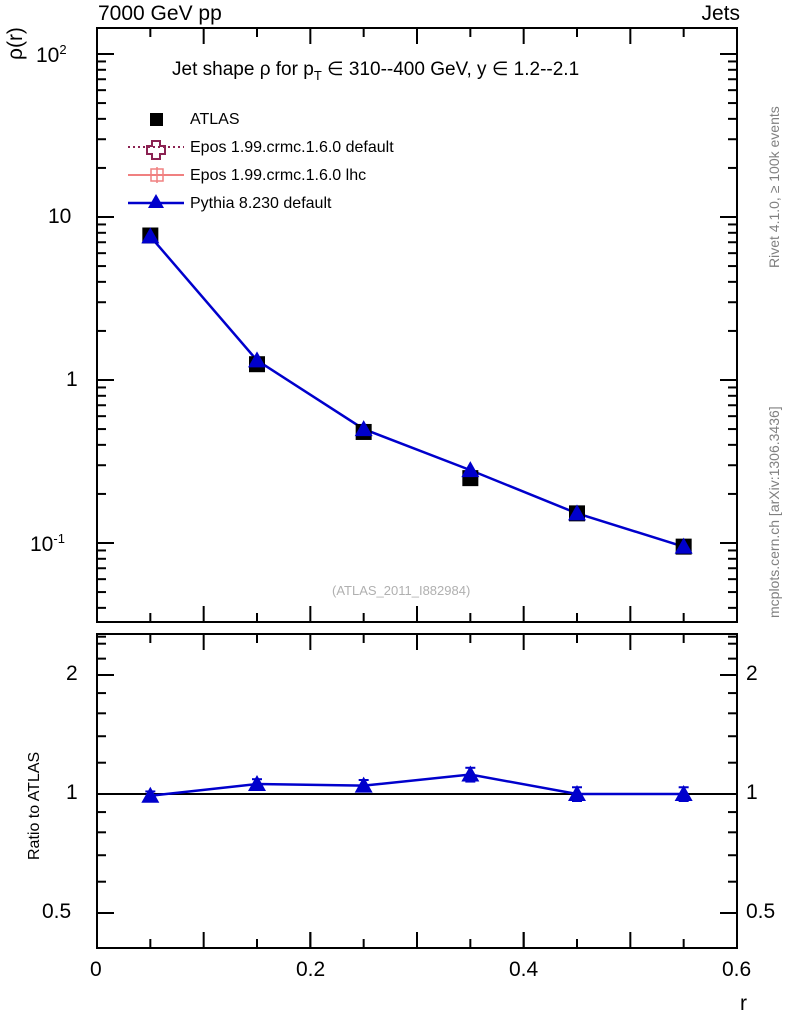 The image size is (786, 1024). What do you see at coordinates (761, 911) in the screenshot?
I see `y-tick-ratio-right-0.5: 0.5` at bounding box center [761, 911].